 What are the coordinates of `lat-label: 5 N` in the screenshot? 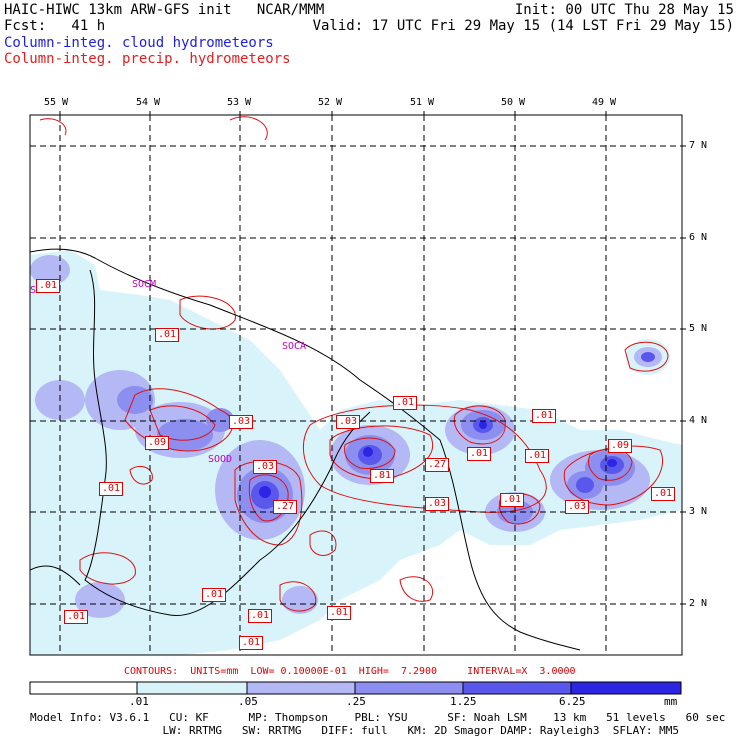 It's located at (698, 328).